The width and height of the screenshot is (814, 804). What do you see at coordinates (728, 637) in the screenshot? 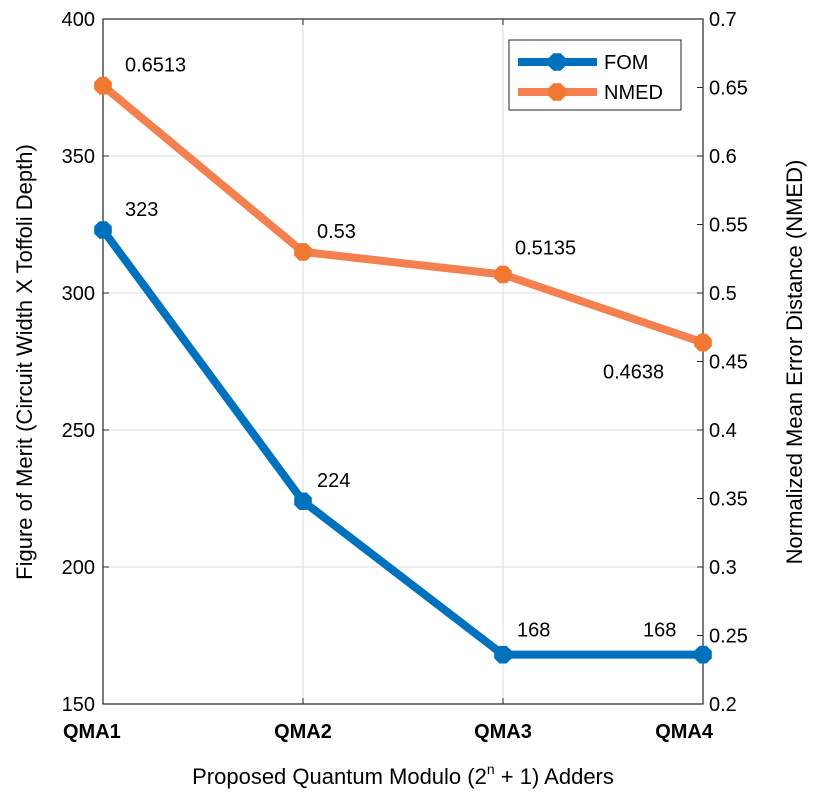
I see `y-right-tick-label: 0.25` at bounding box center [728, 637].